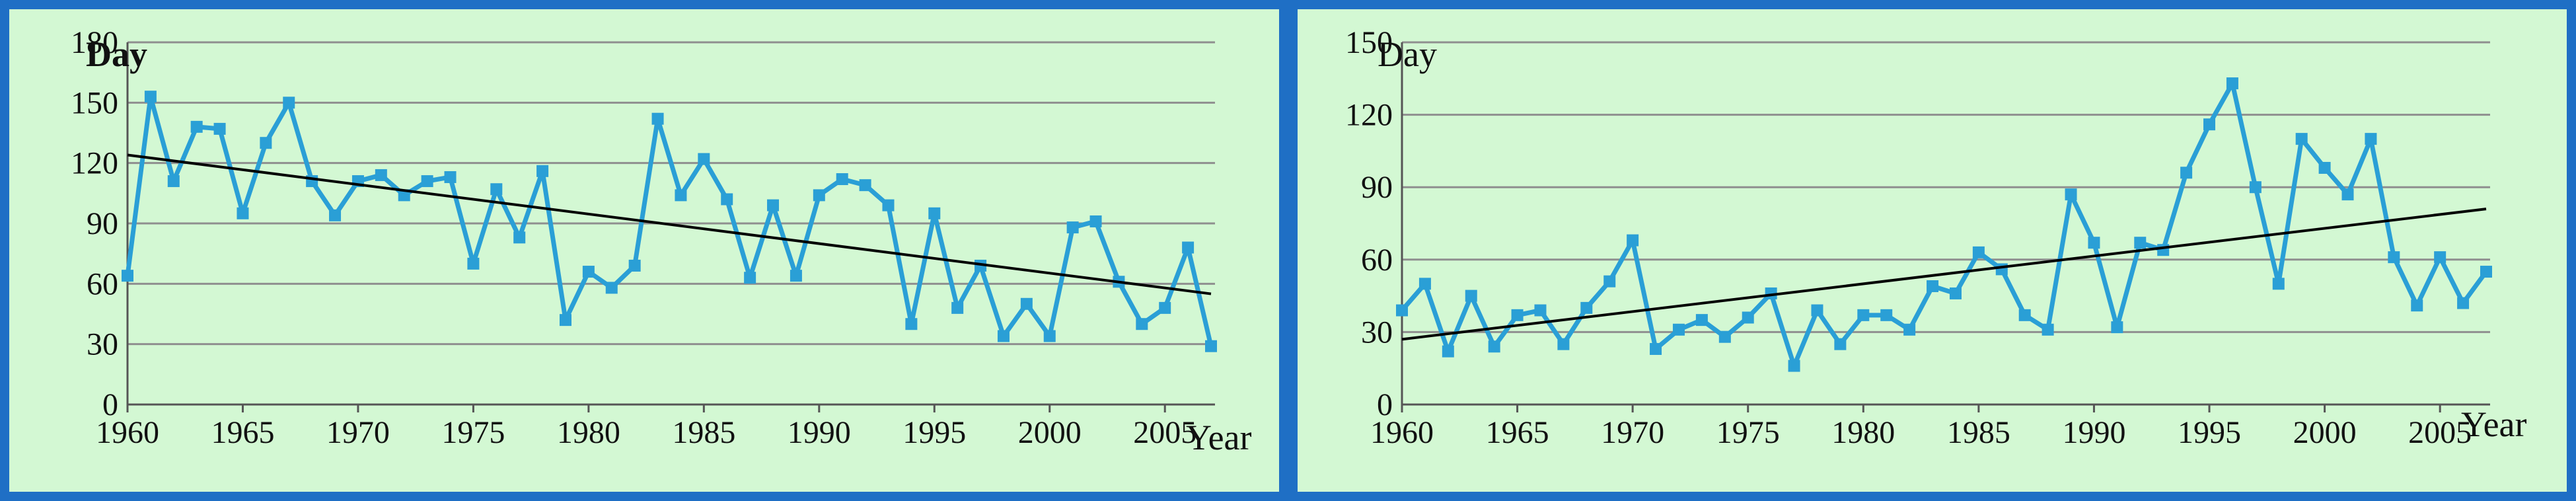 The width and height of the screenshot is (2576, 501). I want to click on y-tick-label: 30, so click(102, 345).